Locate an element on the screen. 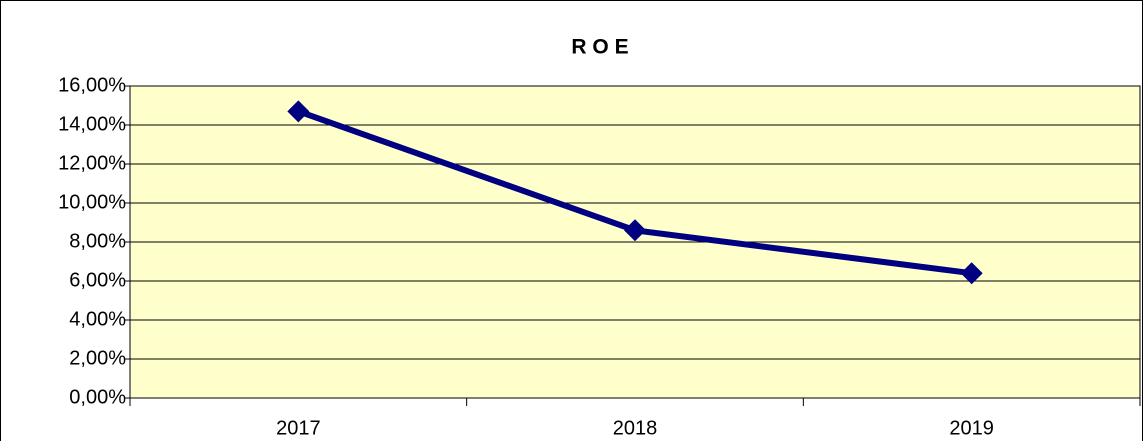 The height and width of the screenshot is (441, 1143). y-tick-label: 12,00% is located at coordinates (92, 163).